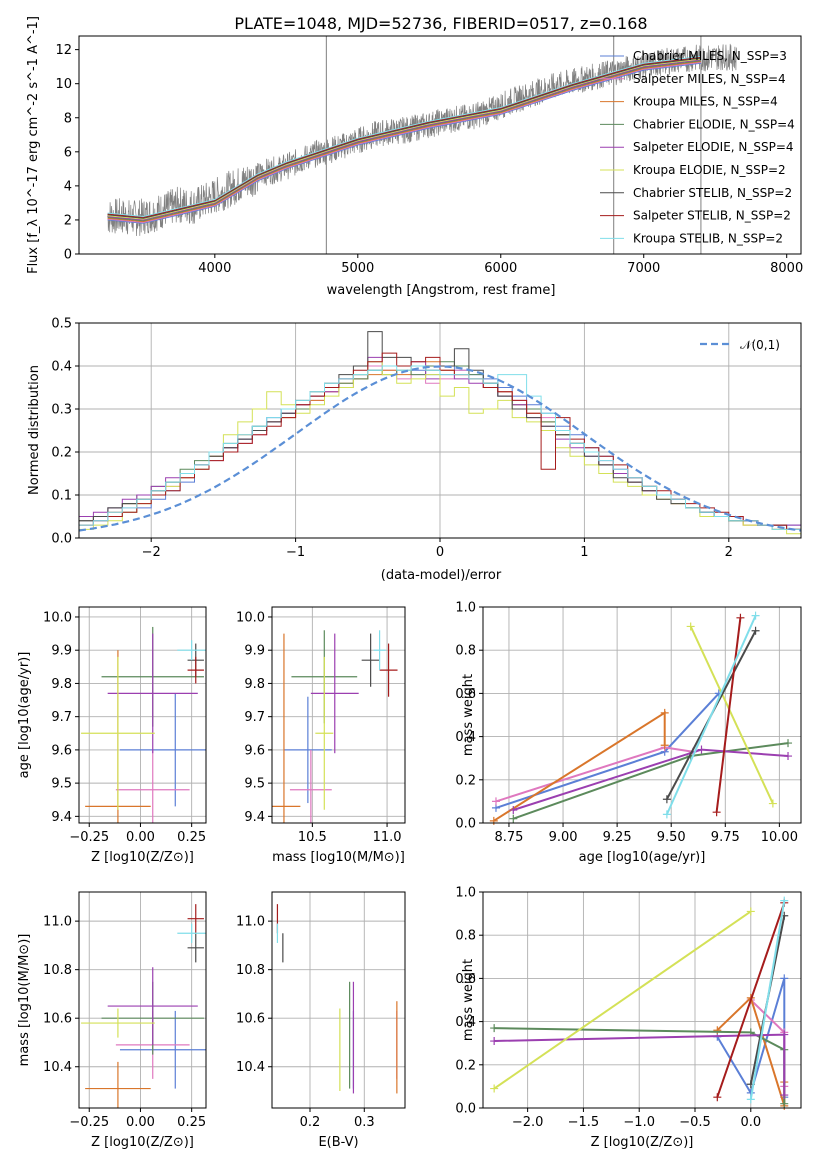 Image resolution: width=819 pixels, height=1170 pixels. I want to click on x-tick-label: −0.5, so click(695, 1122).